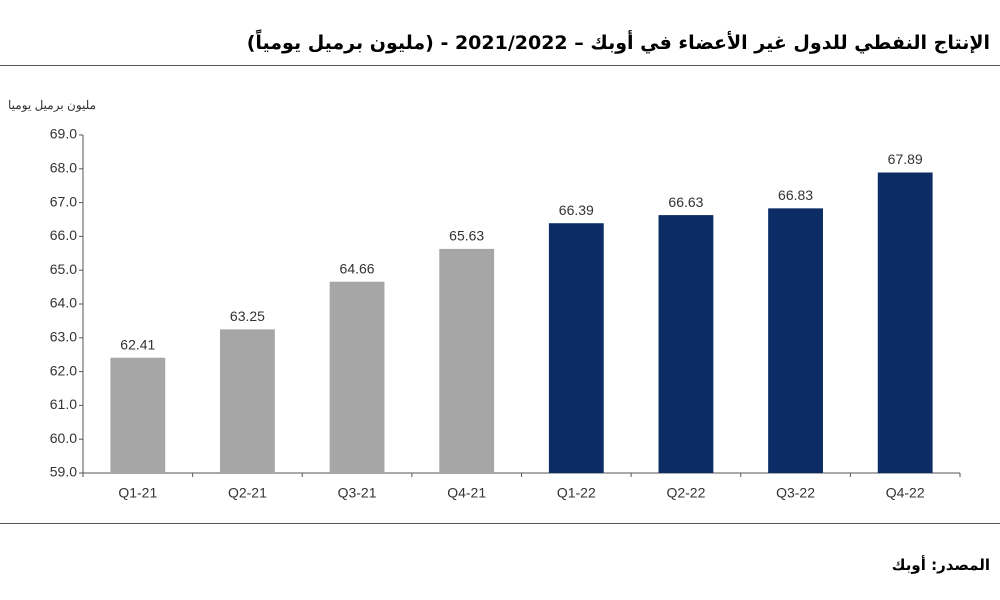  I want to click on x-tick-label: Q4-22, so click(905, 493).